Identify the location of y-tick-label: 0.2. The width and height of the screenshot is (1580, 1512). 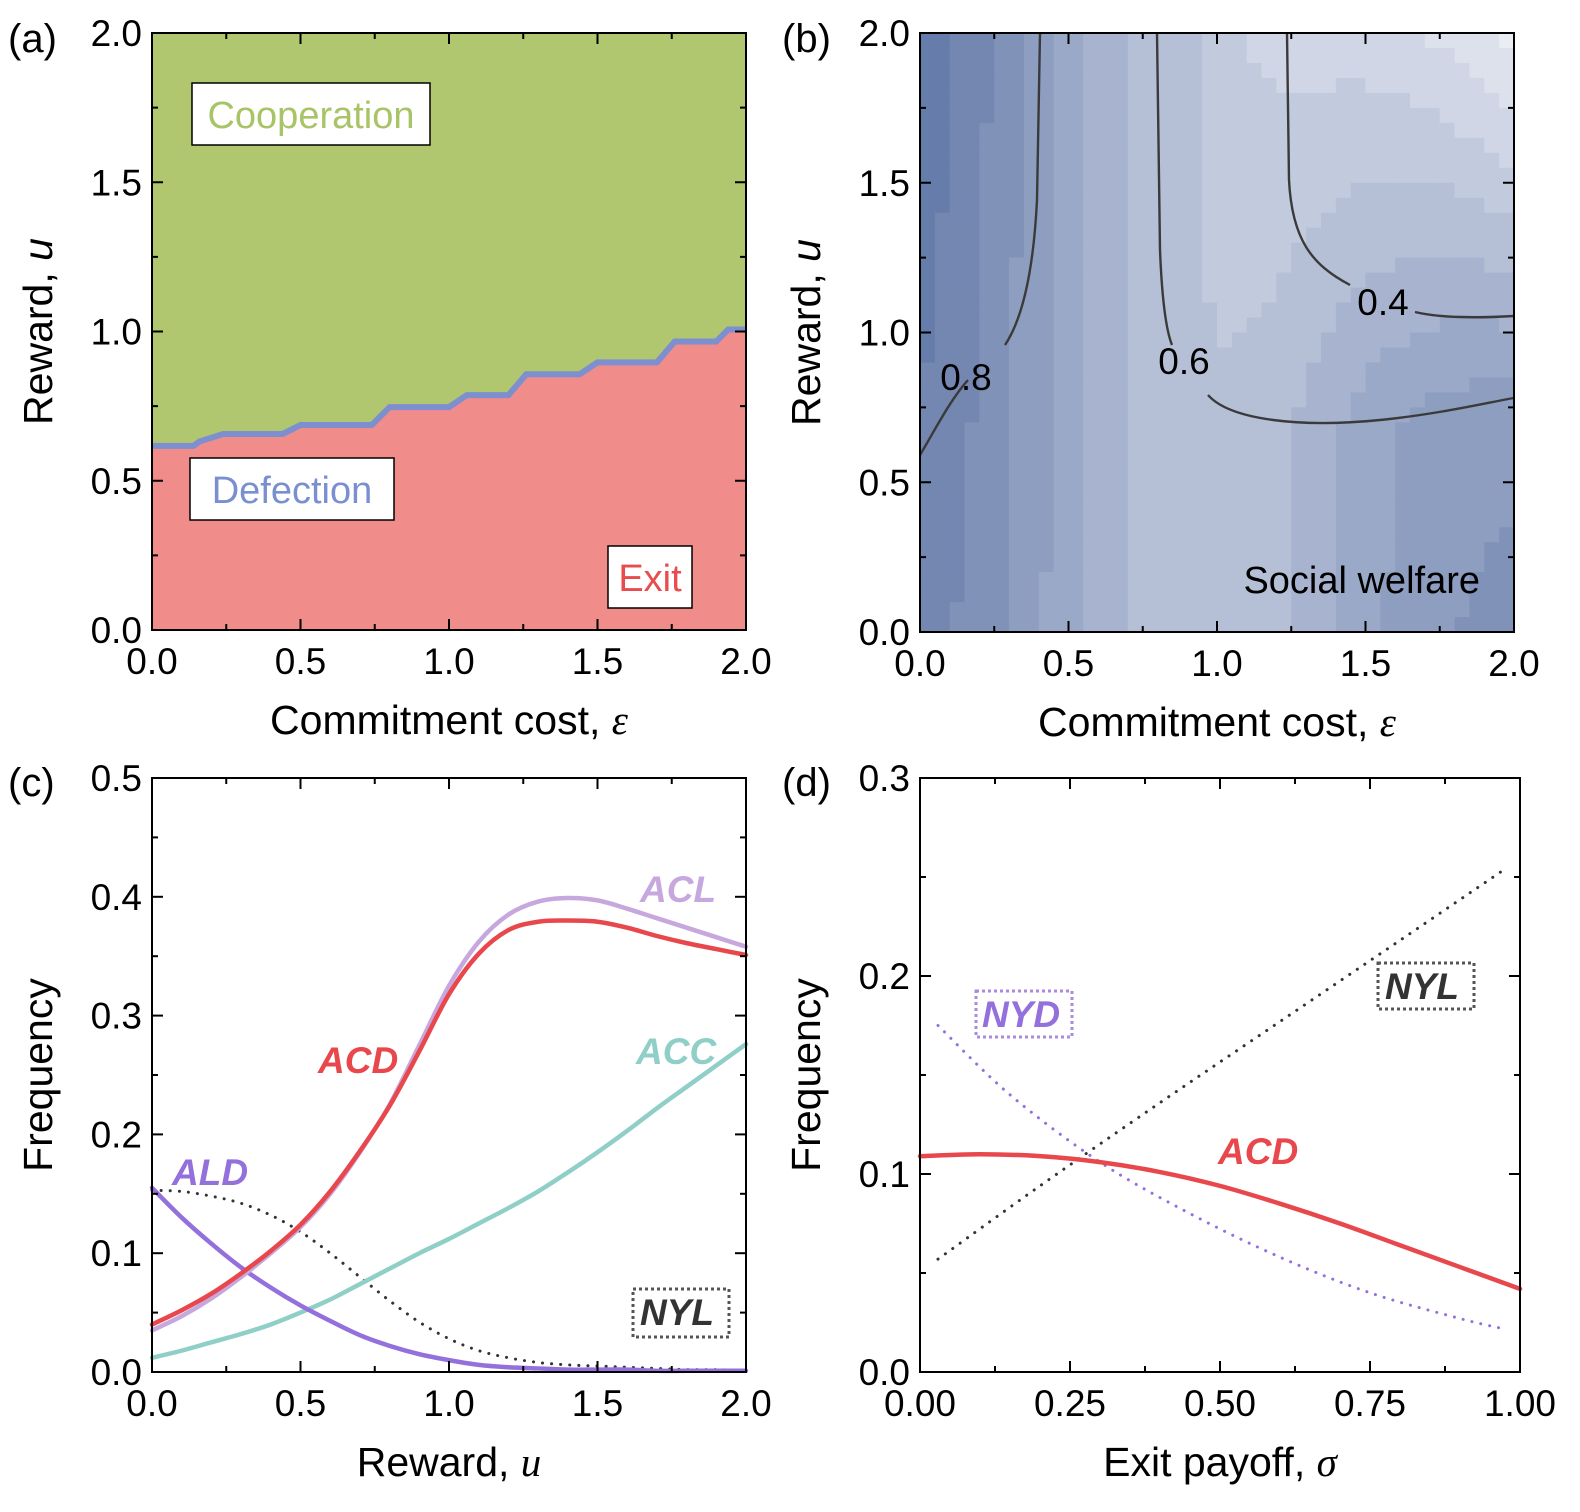
(884, 976).